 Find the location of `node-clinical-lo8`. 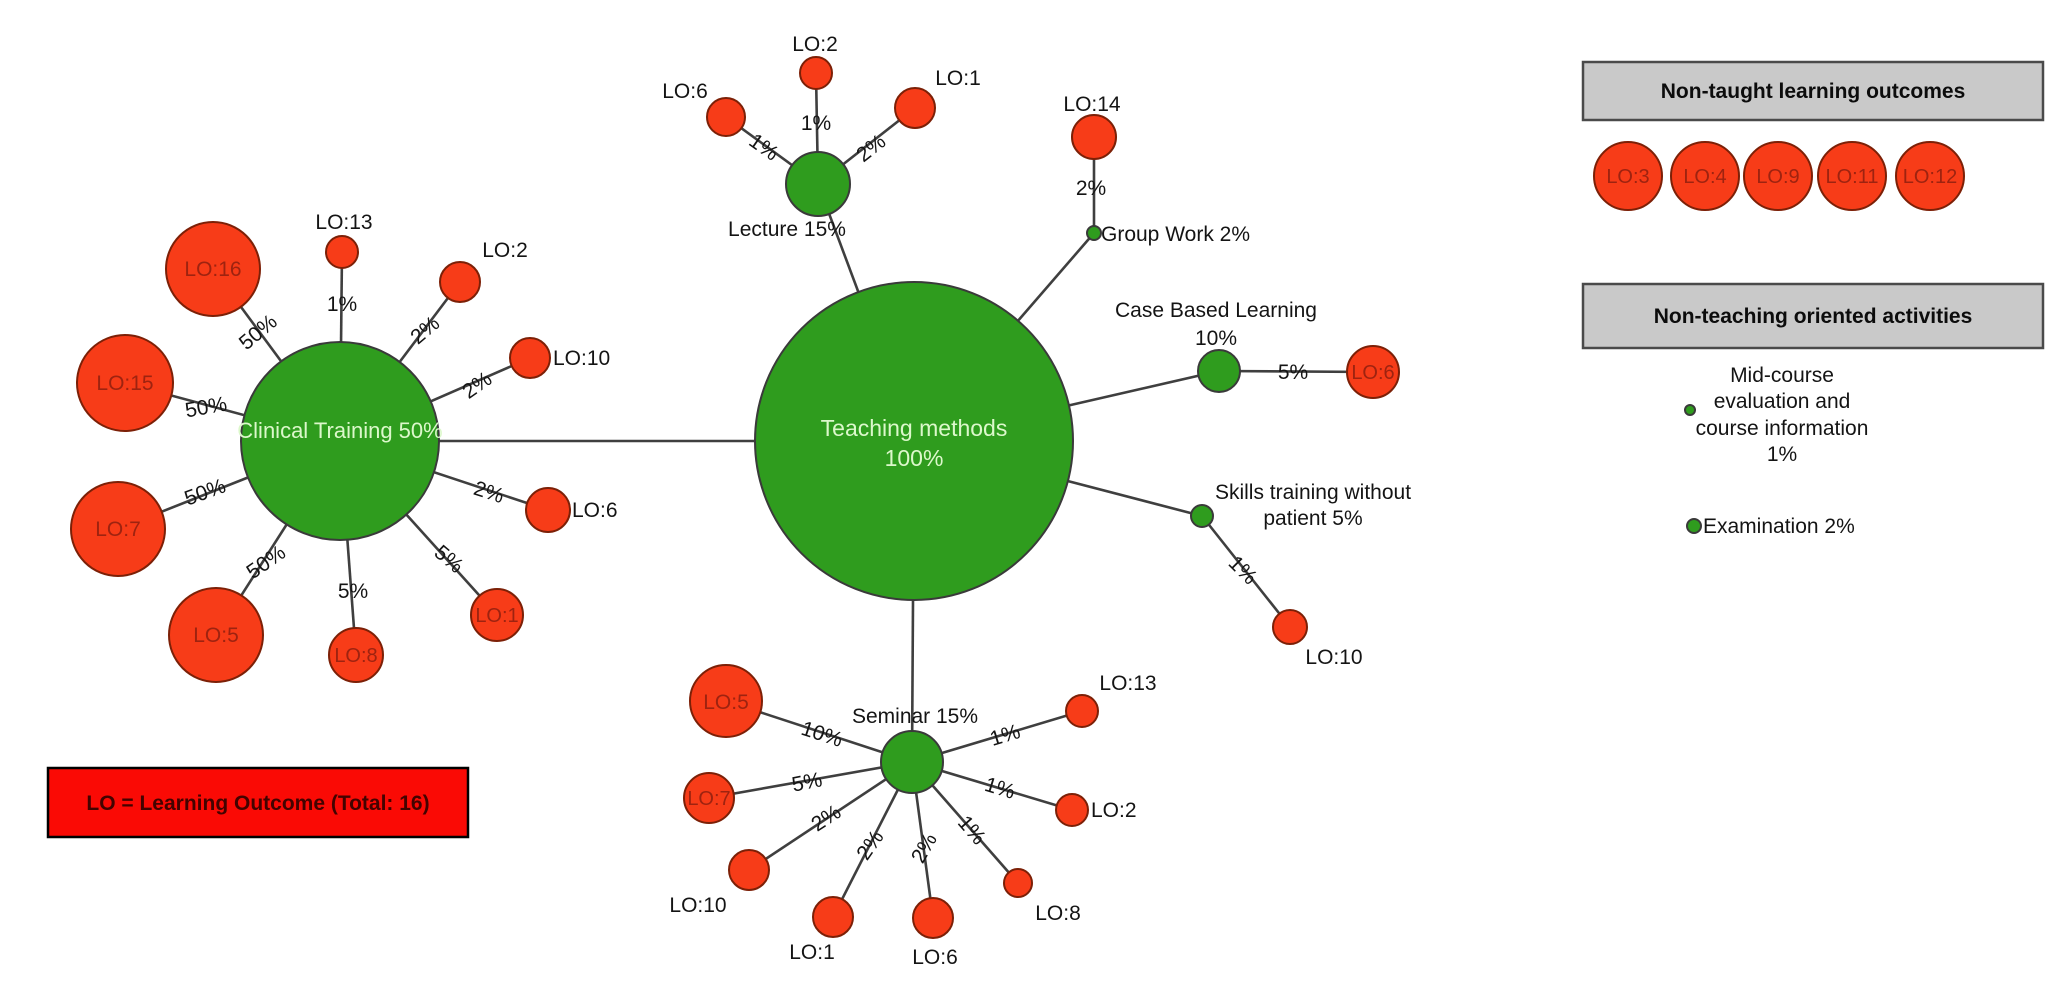

node-clinical-lo8 is located at coordinates (356, 655).